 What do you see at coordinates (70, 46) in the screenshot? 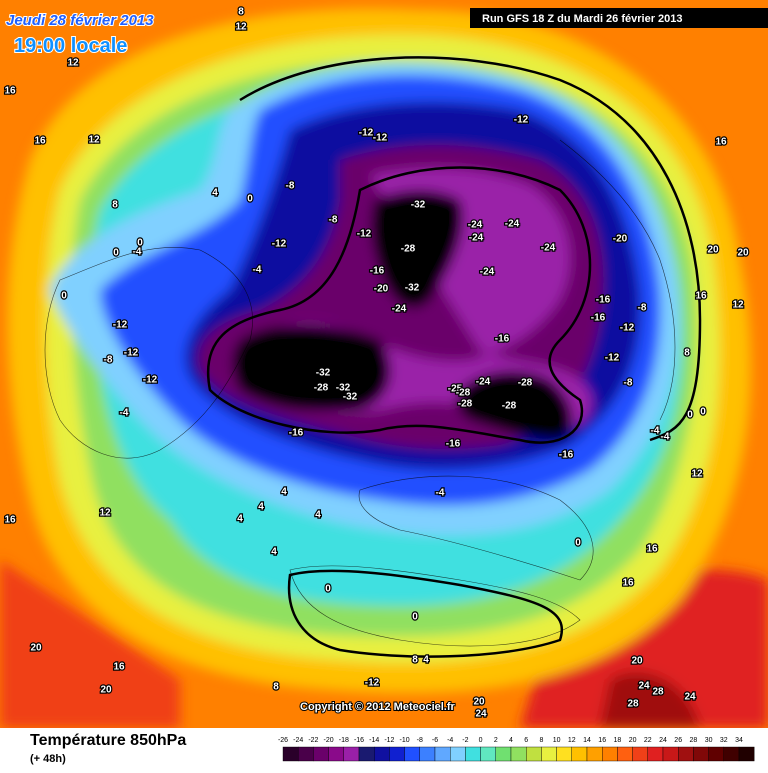
I see `local-time: 19:00 locale` at bounding box center [70, 46].